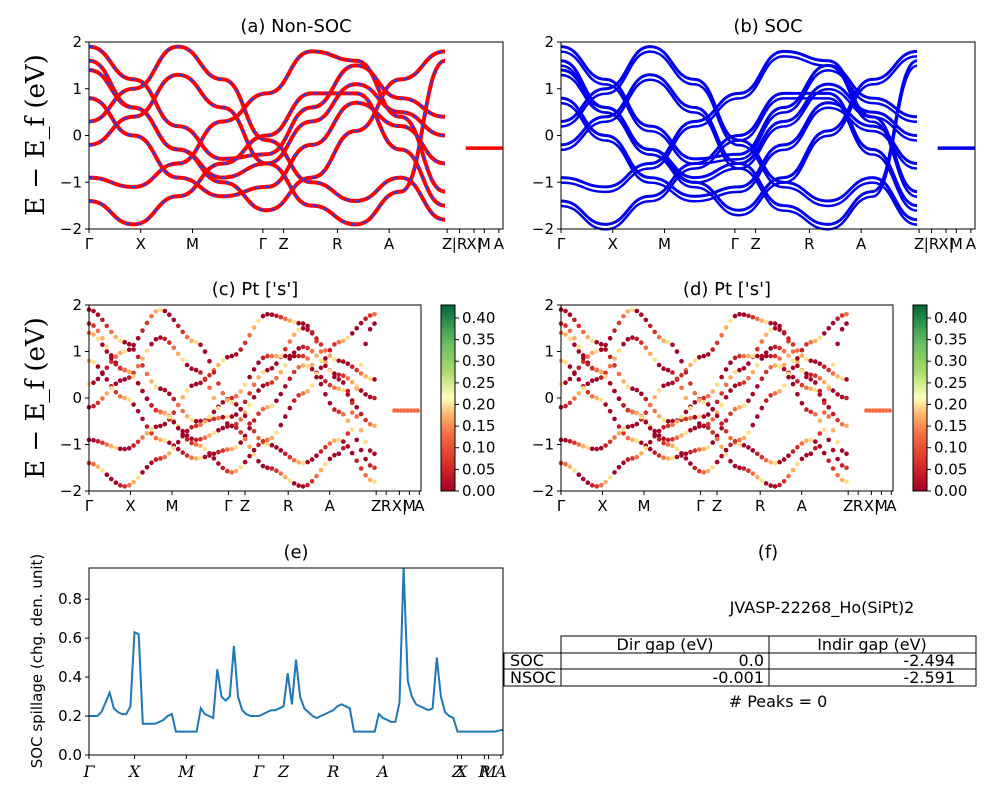  I want to click on xtick-label: X, so click(130, 506).